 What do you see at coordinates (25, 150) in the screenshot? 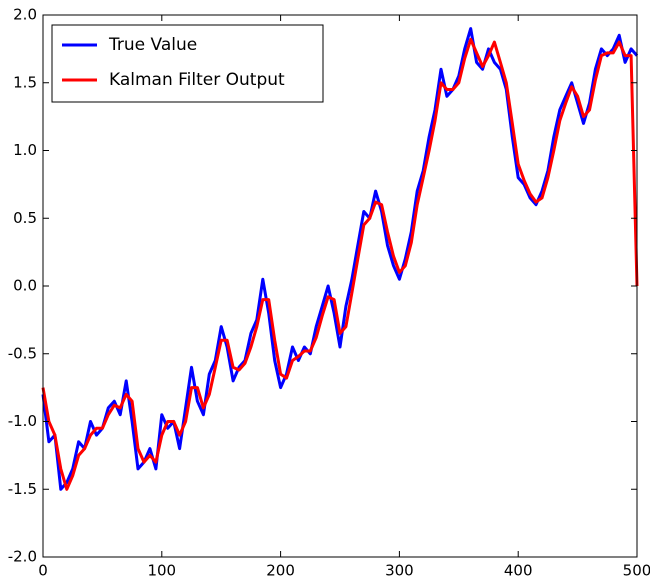
I see `y-tick-label: 1.0` at bounding box center [25, 150].